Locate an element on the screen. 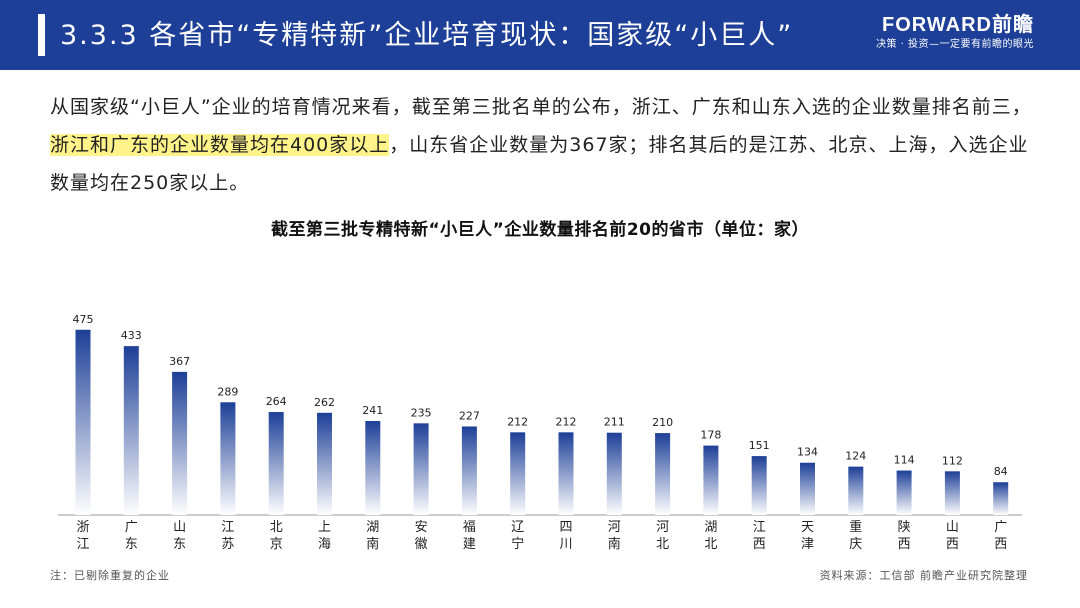 The height and width of the screenshot is (608, 1080). x-tick-label: 庆 is located at coordinates (855, 544).